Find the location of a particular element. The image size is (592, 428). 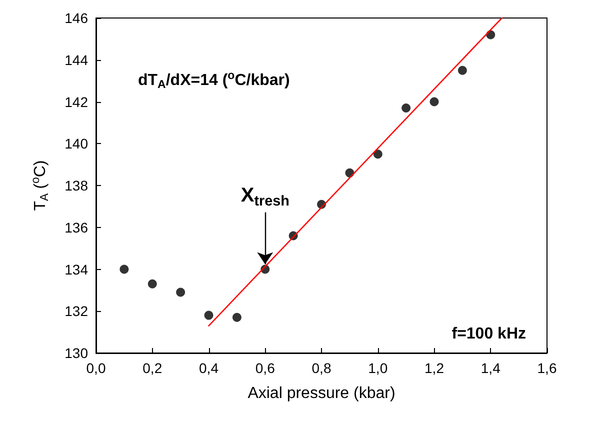

x-tick-label: 1,2 is located at coordinates (434, 368).